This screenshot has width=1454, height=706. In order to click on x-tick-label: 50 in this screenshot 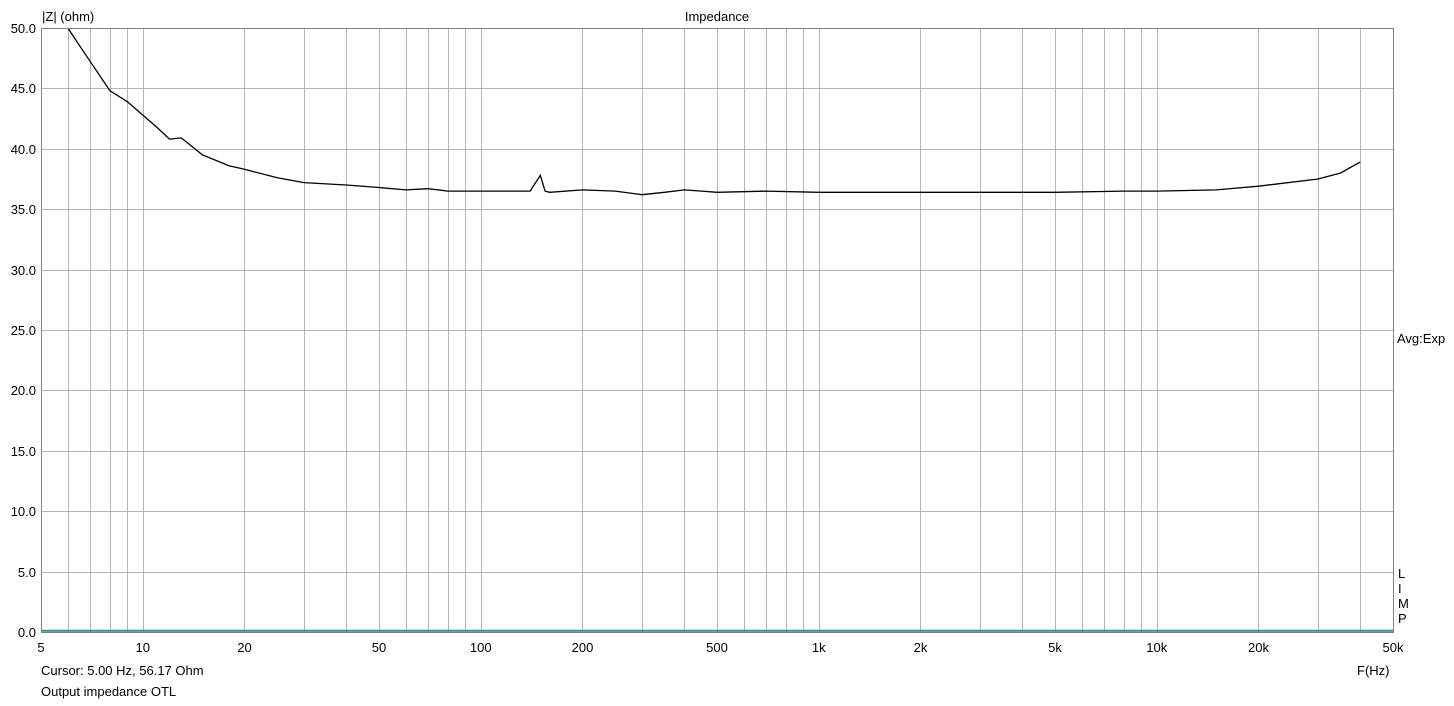, I will do `click(379, 647)`.